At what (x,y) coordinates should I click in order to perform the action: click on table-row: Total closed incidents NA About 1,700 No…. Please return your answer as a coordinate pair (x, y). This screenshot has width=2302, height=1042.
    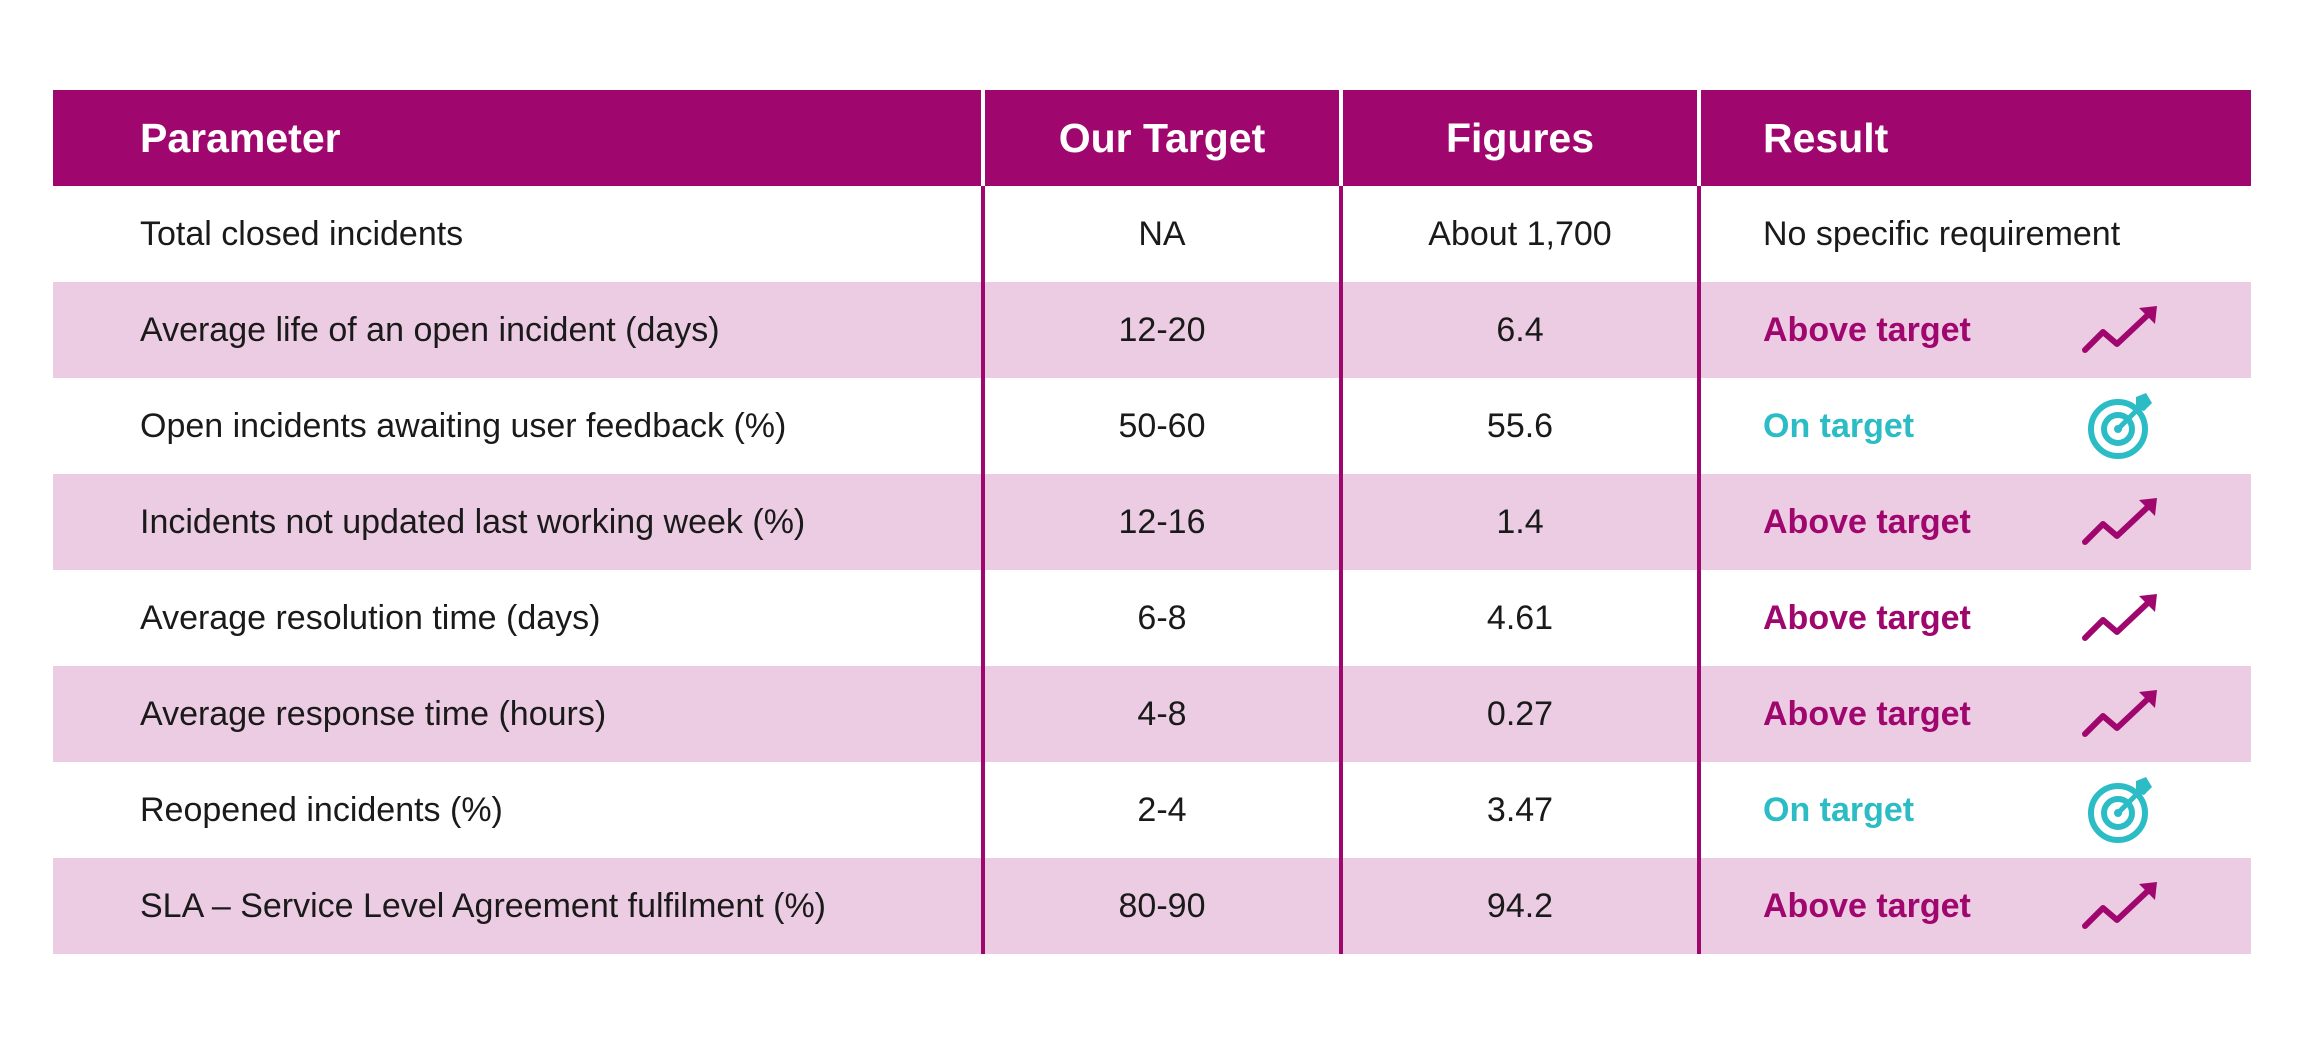
    Looking at the image, I should click on (1152, 234).